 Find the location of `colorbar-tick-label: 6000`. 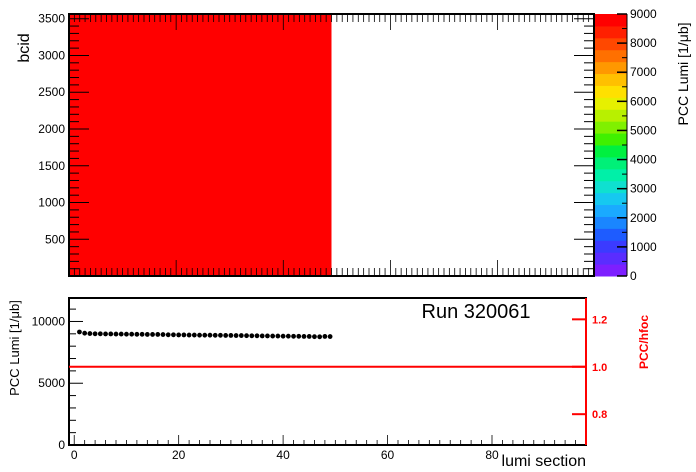

colorbar-tick-label: 6000 is located at coordinates (643, 101).